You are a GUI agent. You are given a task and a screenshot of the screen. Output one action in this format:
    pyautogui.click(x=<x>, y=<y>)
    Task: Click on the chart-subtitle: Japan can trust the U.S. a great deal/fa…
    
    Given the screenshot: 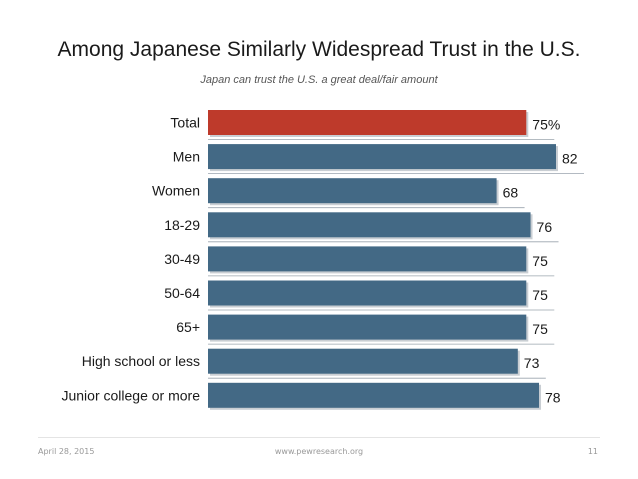 What is the action you would take?
    pyautogui.click(x=319, y=80)
    